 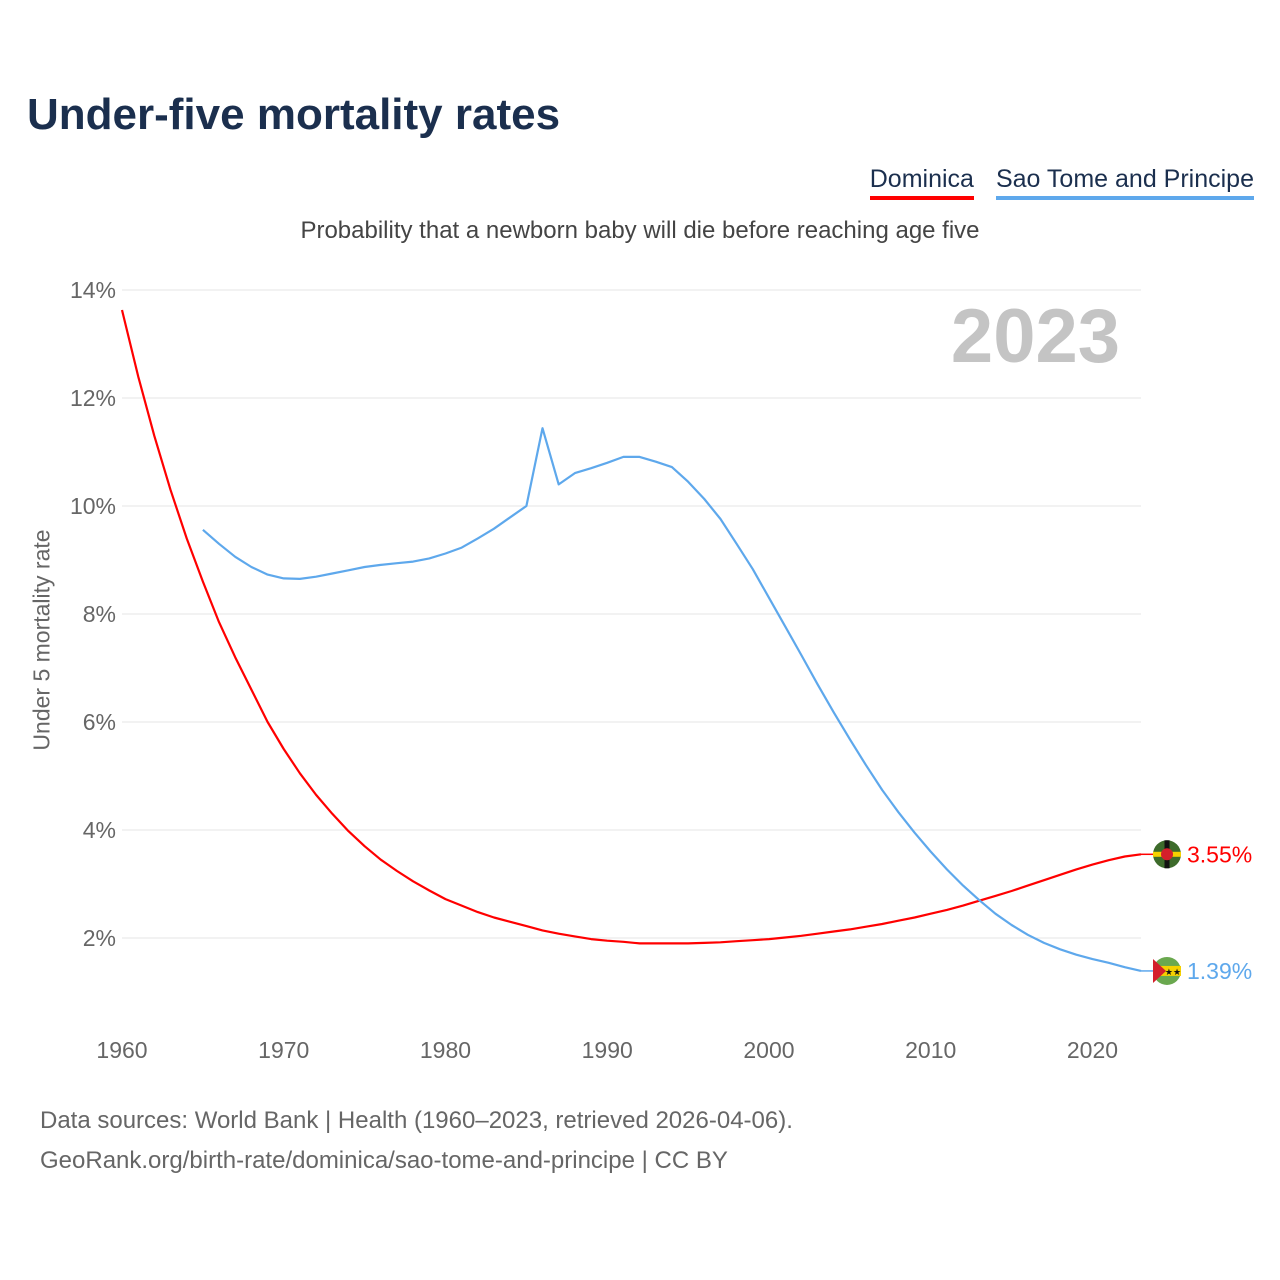 What do you see at coordinates (121, 1050) in the screenshot?
I see `x-tick-label: 1960` at bounding box center [121, 1050].